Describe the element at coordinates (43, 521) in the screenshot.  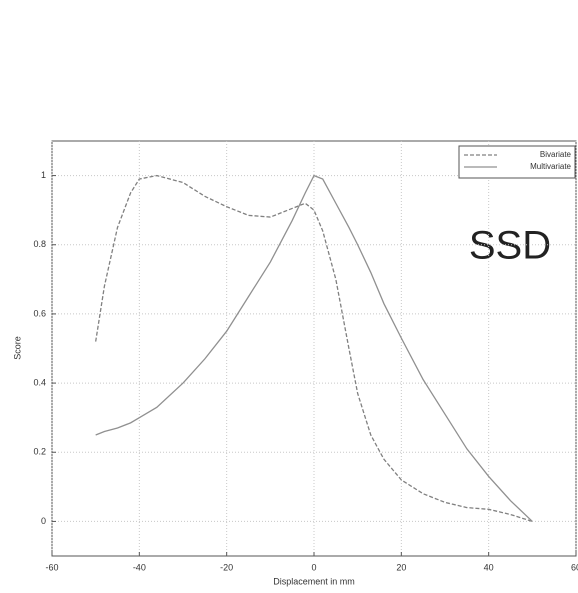
I see `y-tick-label: 0` at that location.